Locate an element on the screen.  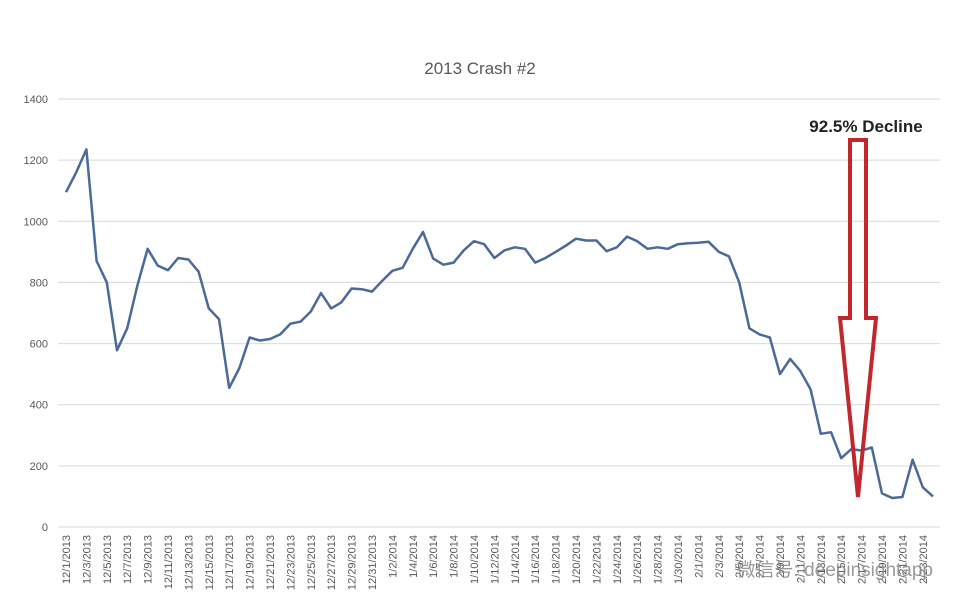
y-tick-label: 0 is located at coordinates (45, 528).